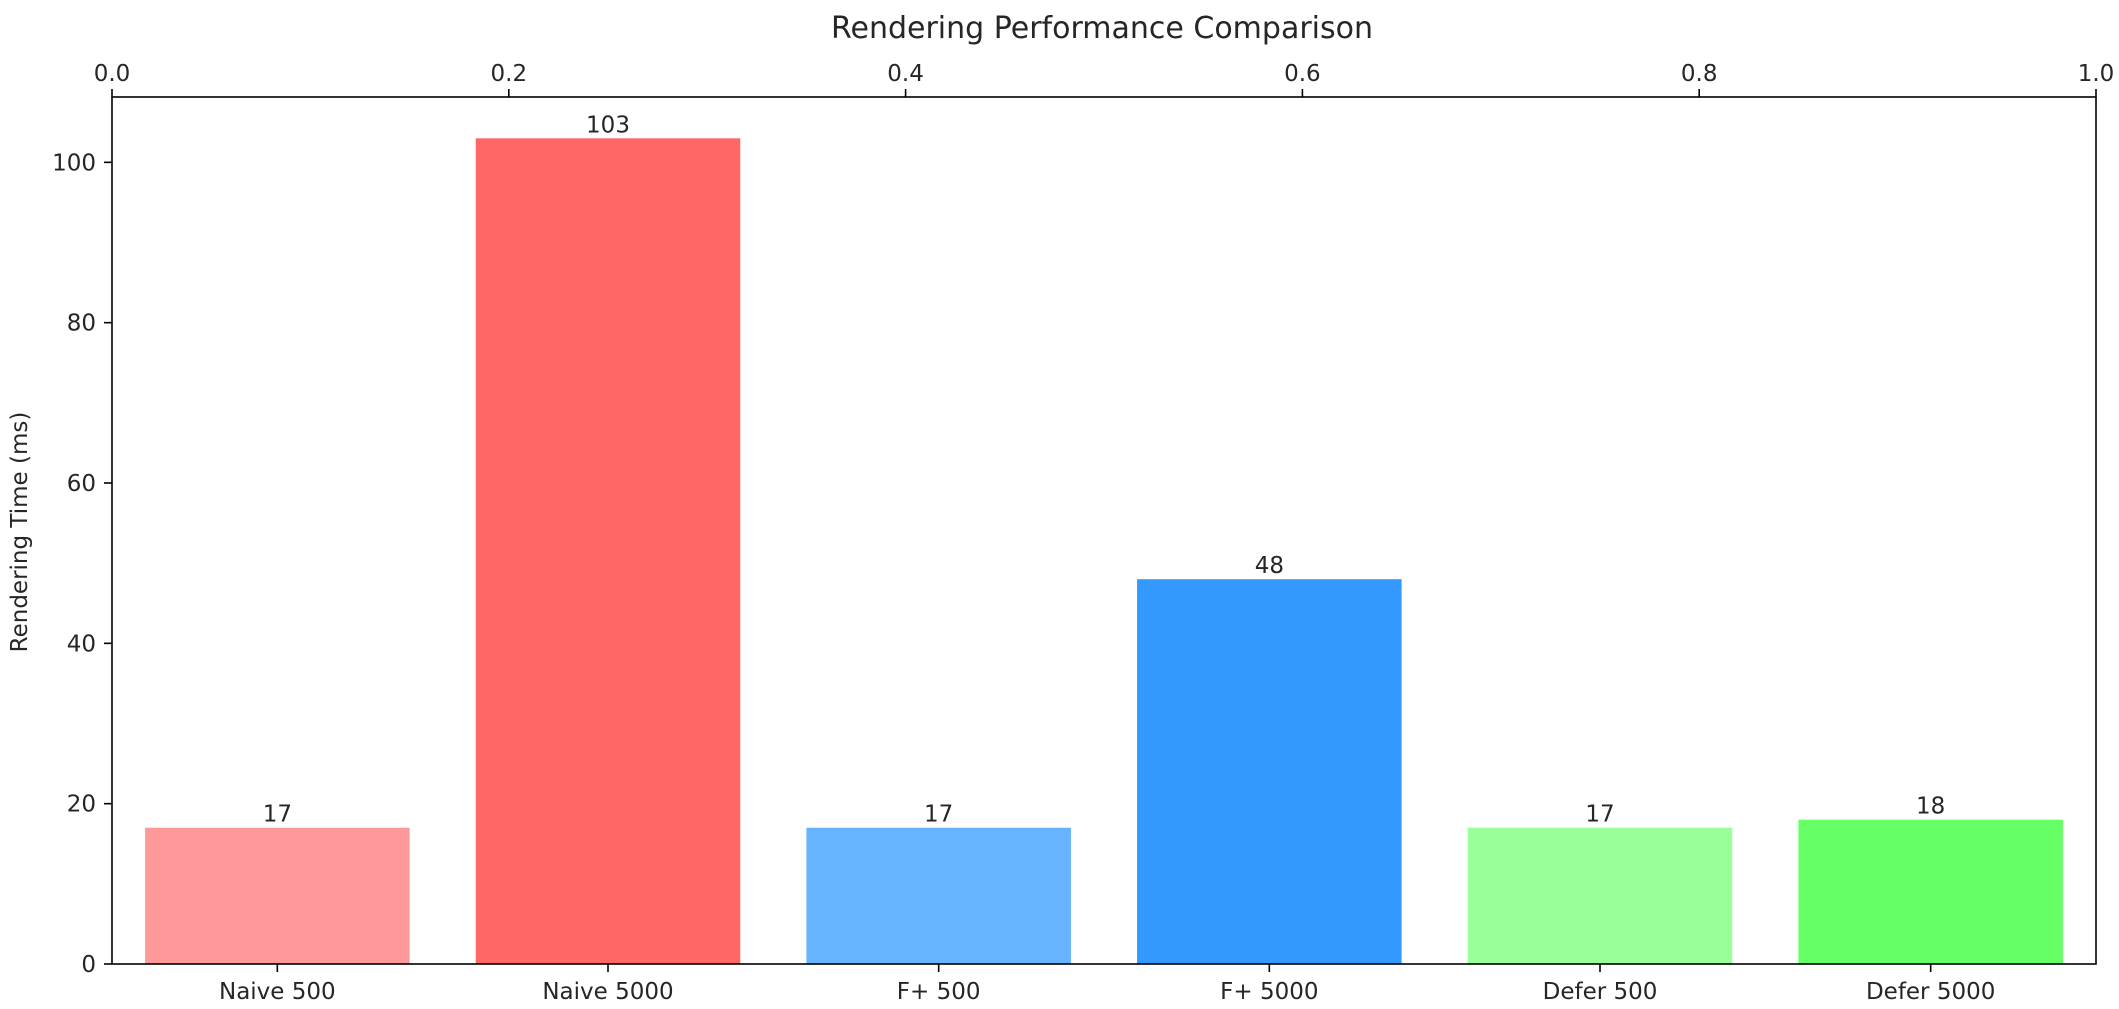 This screenshot has width=2119, height=1009. What do you see at coordinates (81, 324) in the screenshot?
I see `y-tick-label: 80` at bounding box center [81, 324].